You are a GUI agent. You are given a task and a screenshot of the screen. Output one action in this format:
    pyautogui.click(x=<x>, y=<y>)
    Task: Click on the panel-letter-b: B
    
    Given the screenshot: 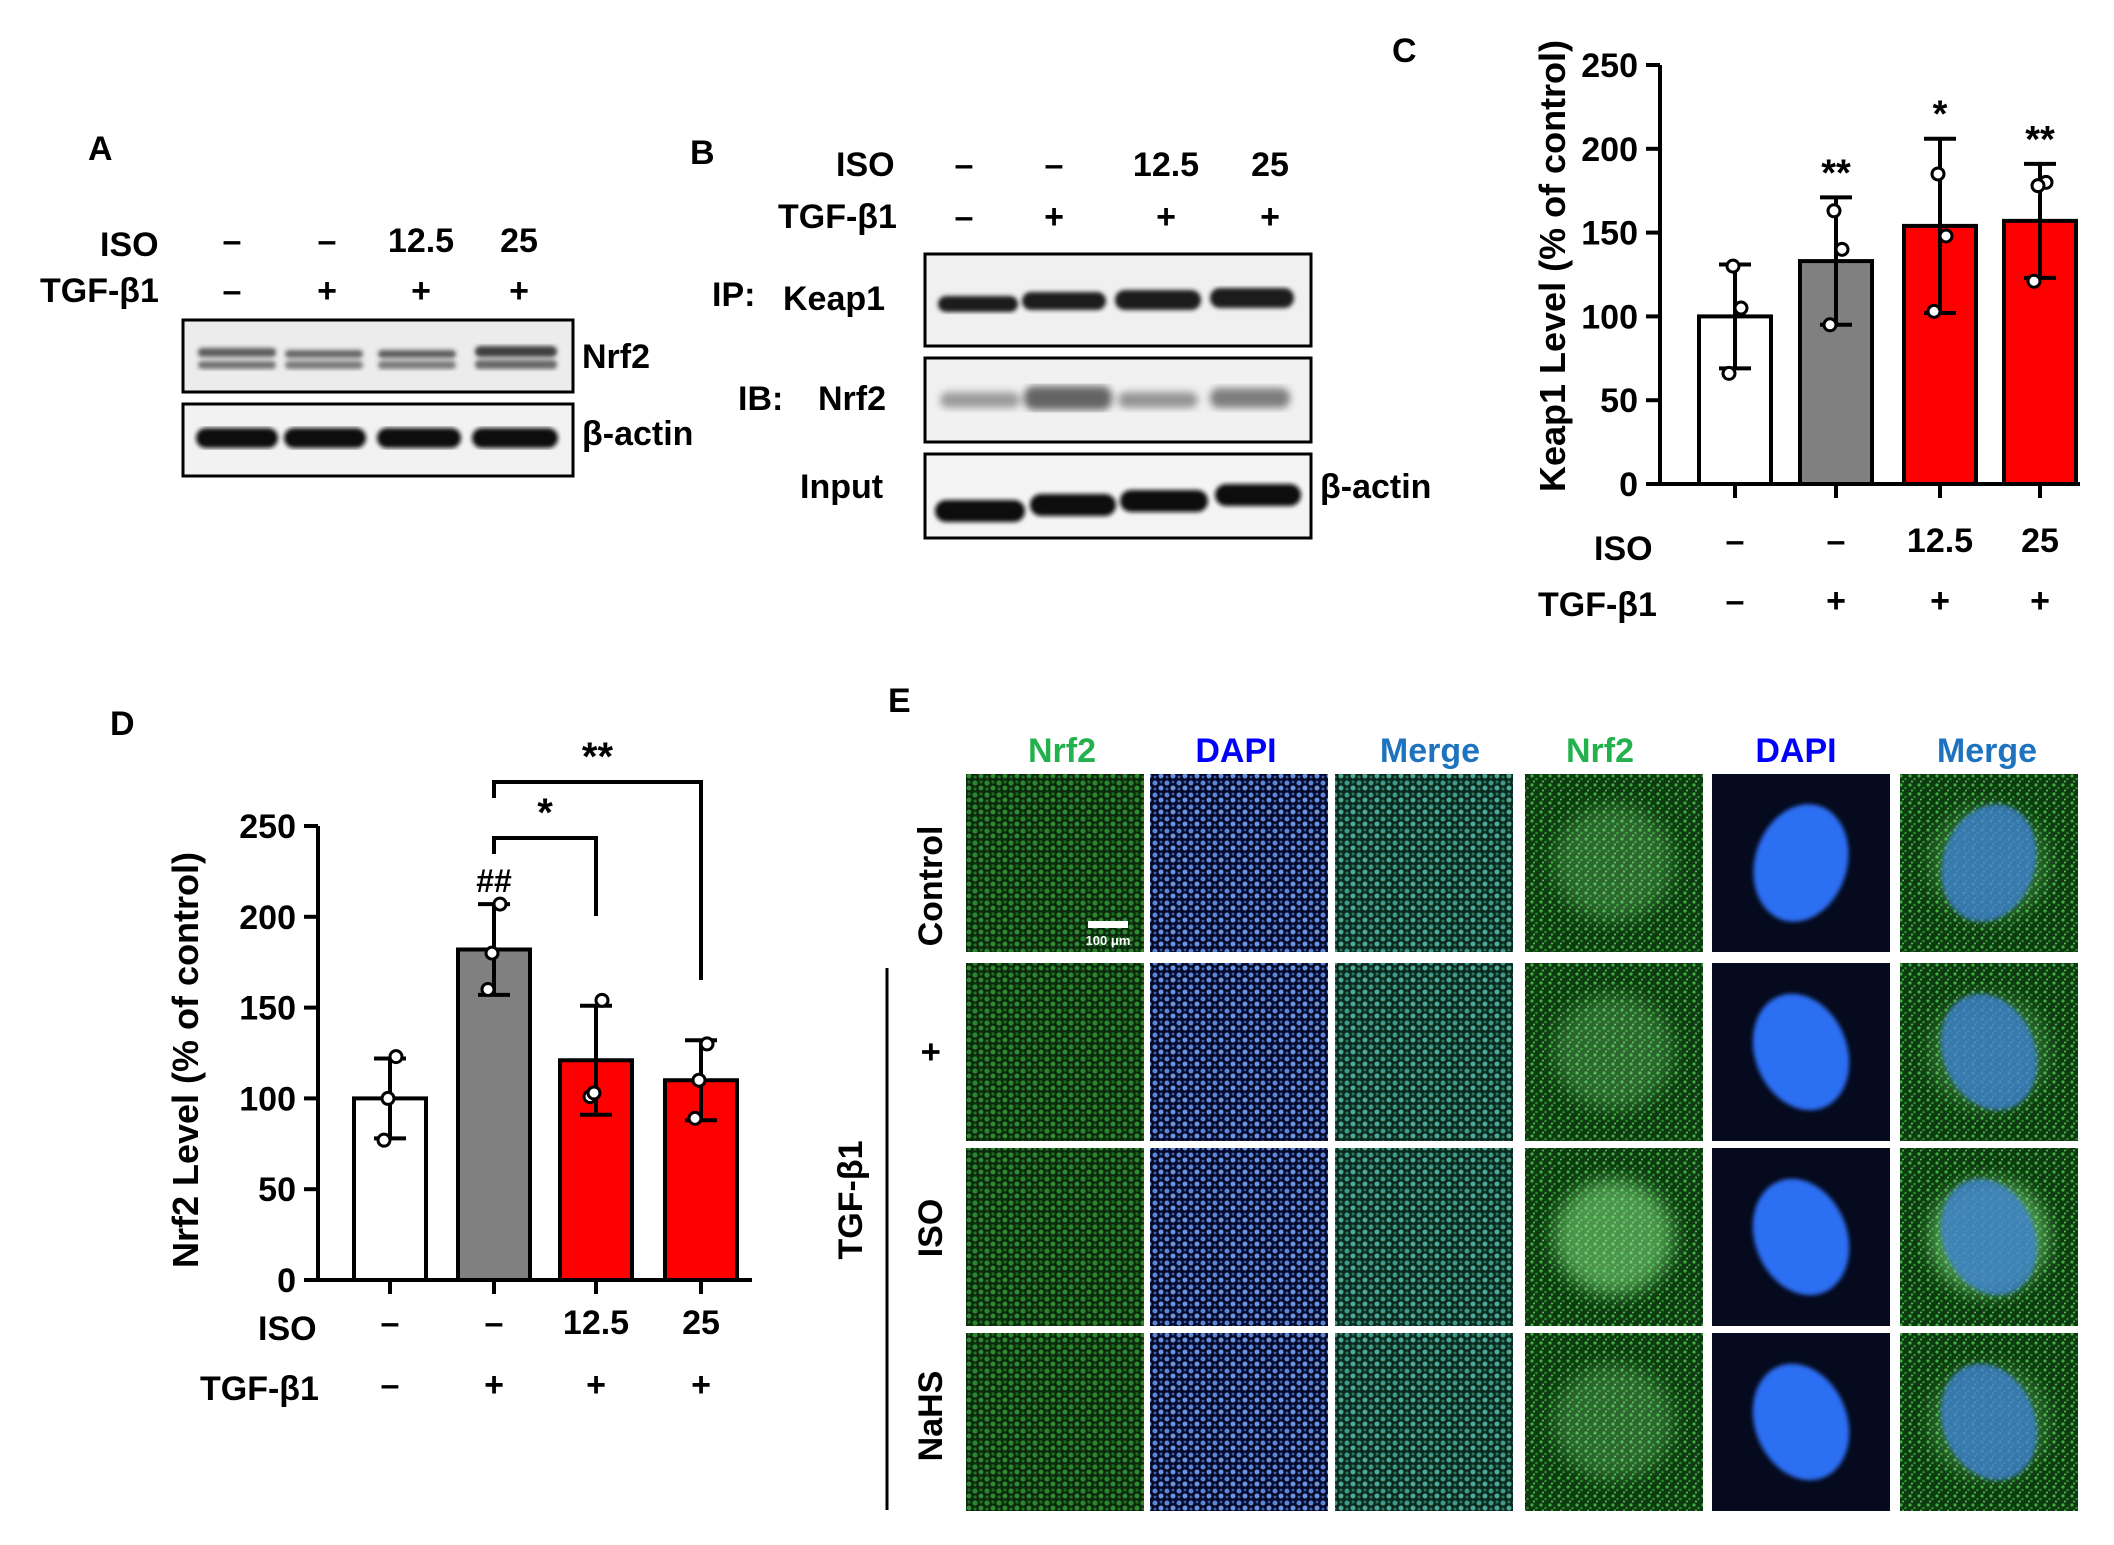 What is the action you would take?
    pyautogui.click(x=702, y=153)
    